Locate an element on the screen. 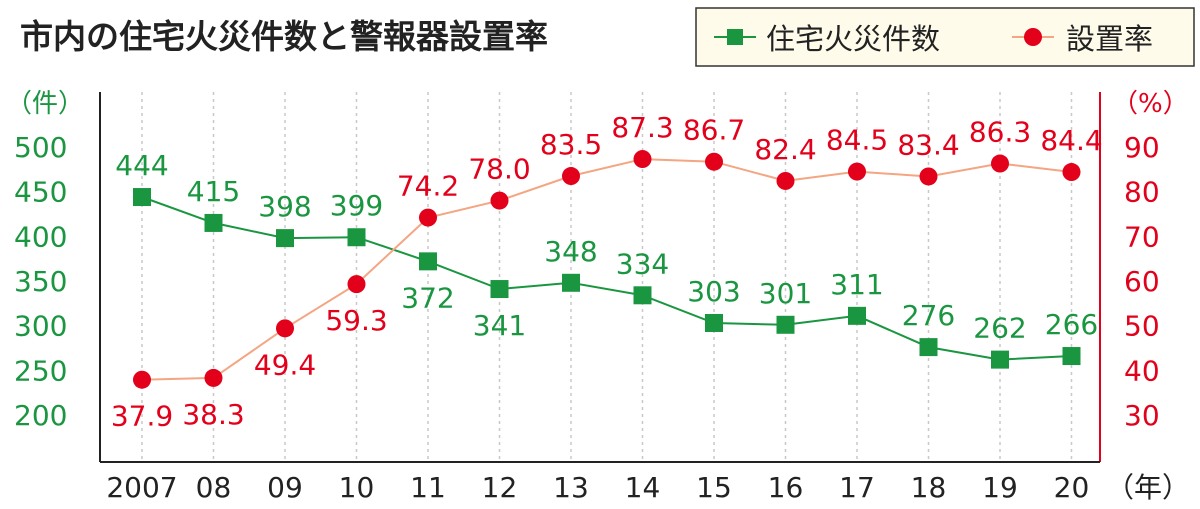 The image size is (1200, 509). legend: 住宅火災件数 設置率 is located at coordinates (945, 37).